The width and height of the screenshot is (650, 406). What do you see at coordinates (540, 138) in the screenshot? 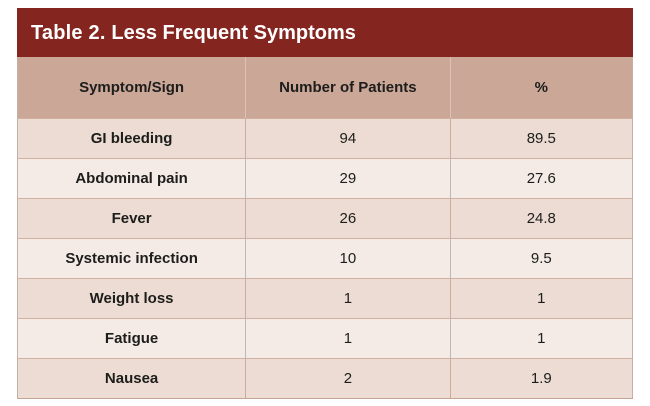
I see `cell-percent: 89.5` at bounding box center [540, 138].